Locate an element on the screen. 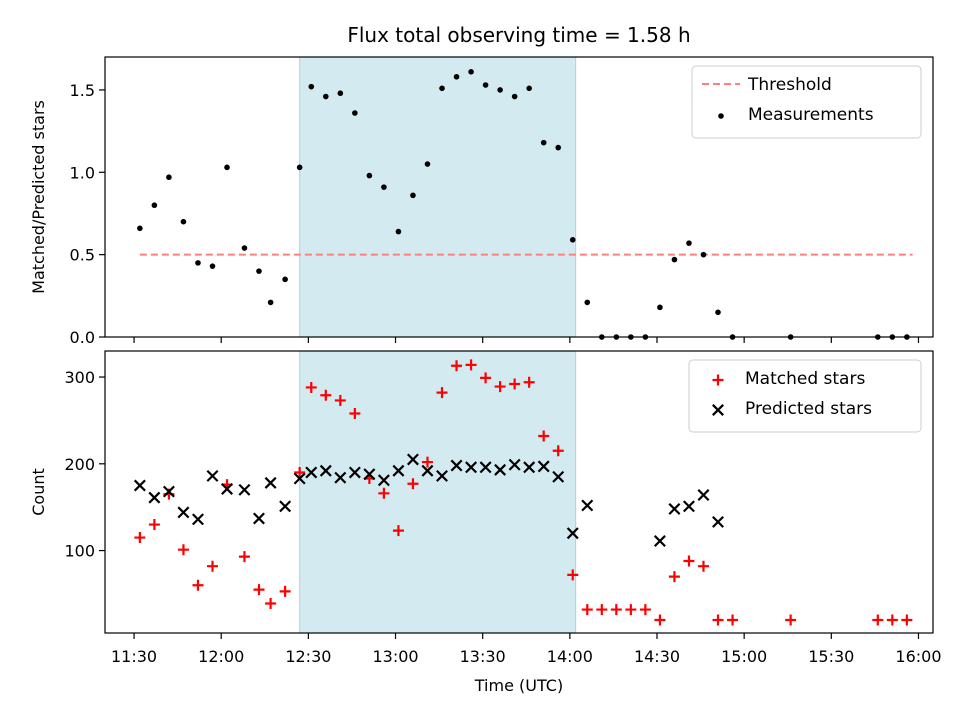 The height and width of the screenshot is (720, 960). y-tick-label: 1.5 is located at coordinates (82, 90).